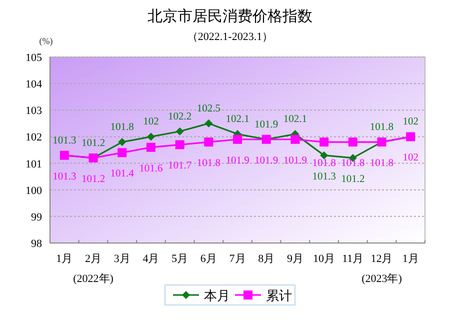 Image resolution: width=460 pixels, height=320 pixels. What do you see at coordinates (34, 164) in the screenshot?
I see `y-tick-label: 101` at bounding box center [34, 164].